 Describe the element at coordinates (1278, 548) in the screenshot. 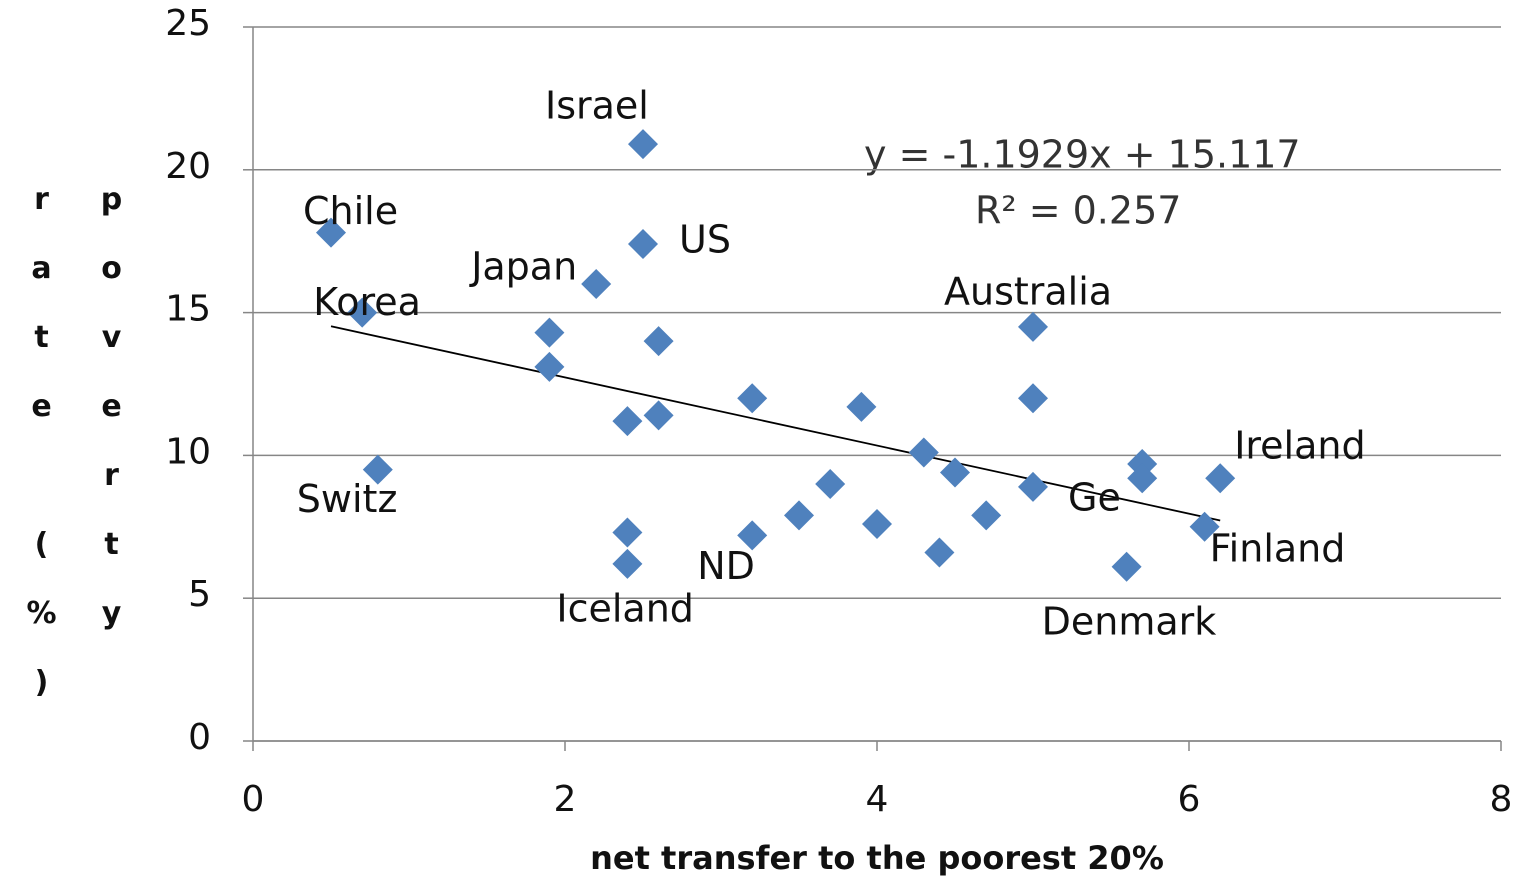

I see `point-label: Finland` at that location.